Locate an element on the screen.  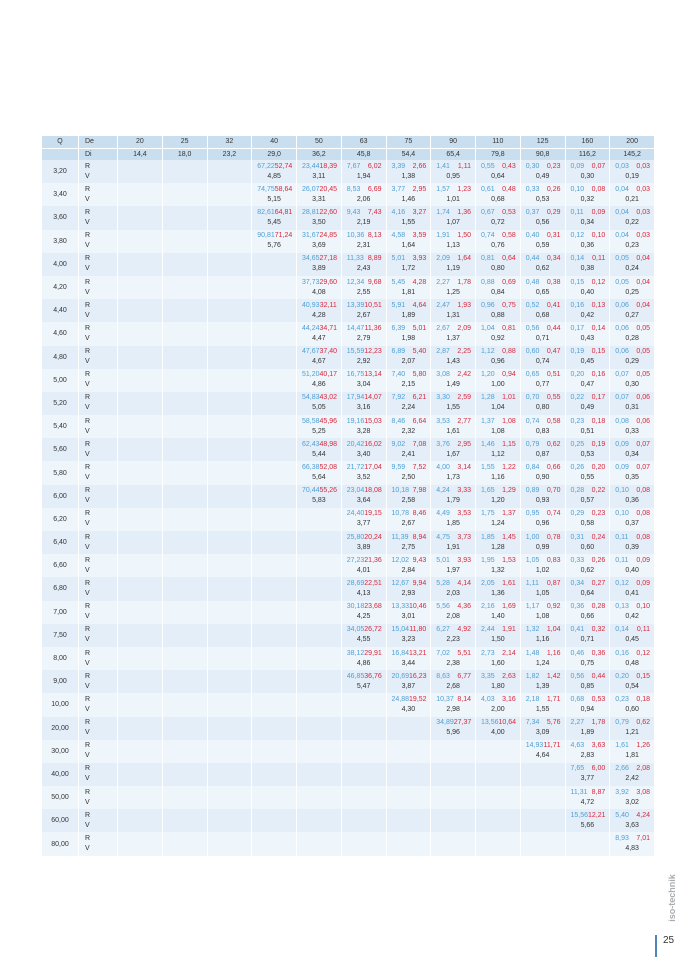
table-cell: 0,11 0,09 0,34 is located at coordinates (588, 218).